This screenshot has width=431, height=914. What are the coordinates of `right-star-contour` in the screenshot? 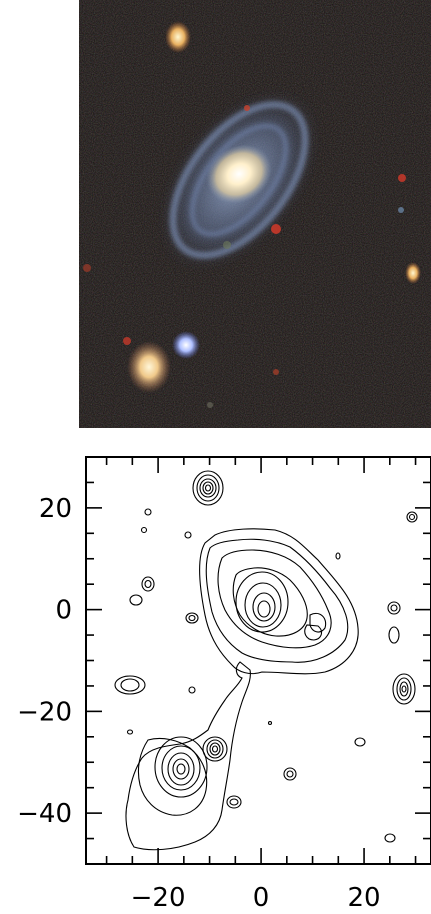 It's located at (404, 689).